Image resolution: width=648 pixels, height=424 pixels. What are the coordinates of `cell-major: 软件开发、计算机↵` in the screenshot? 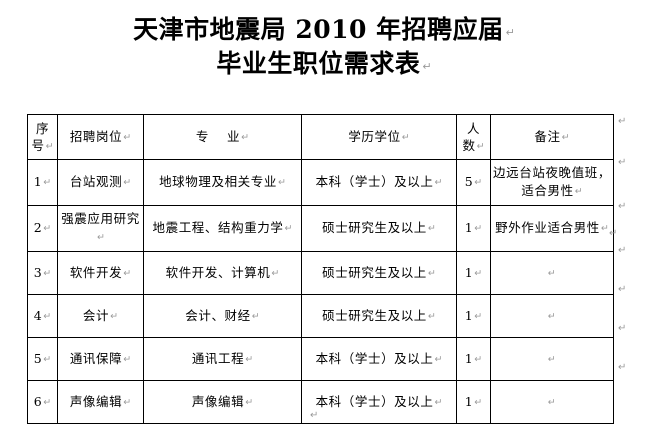 It's located at (222, 273).